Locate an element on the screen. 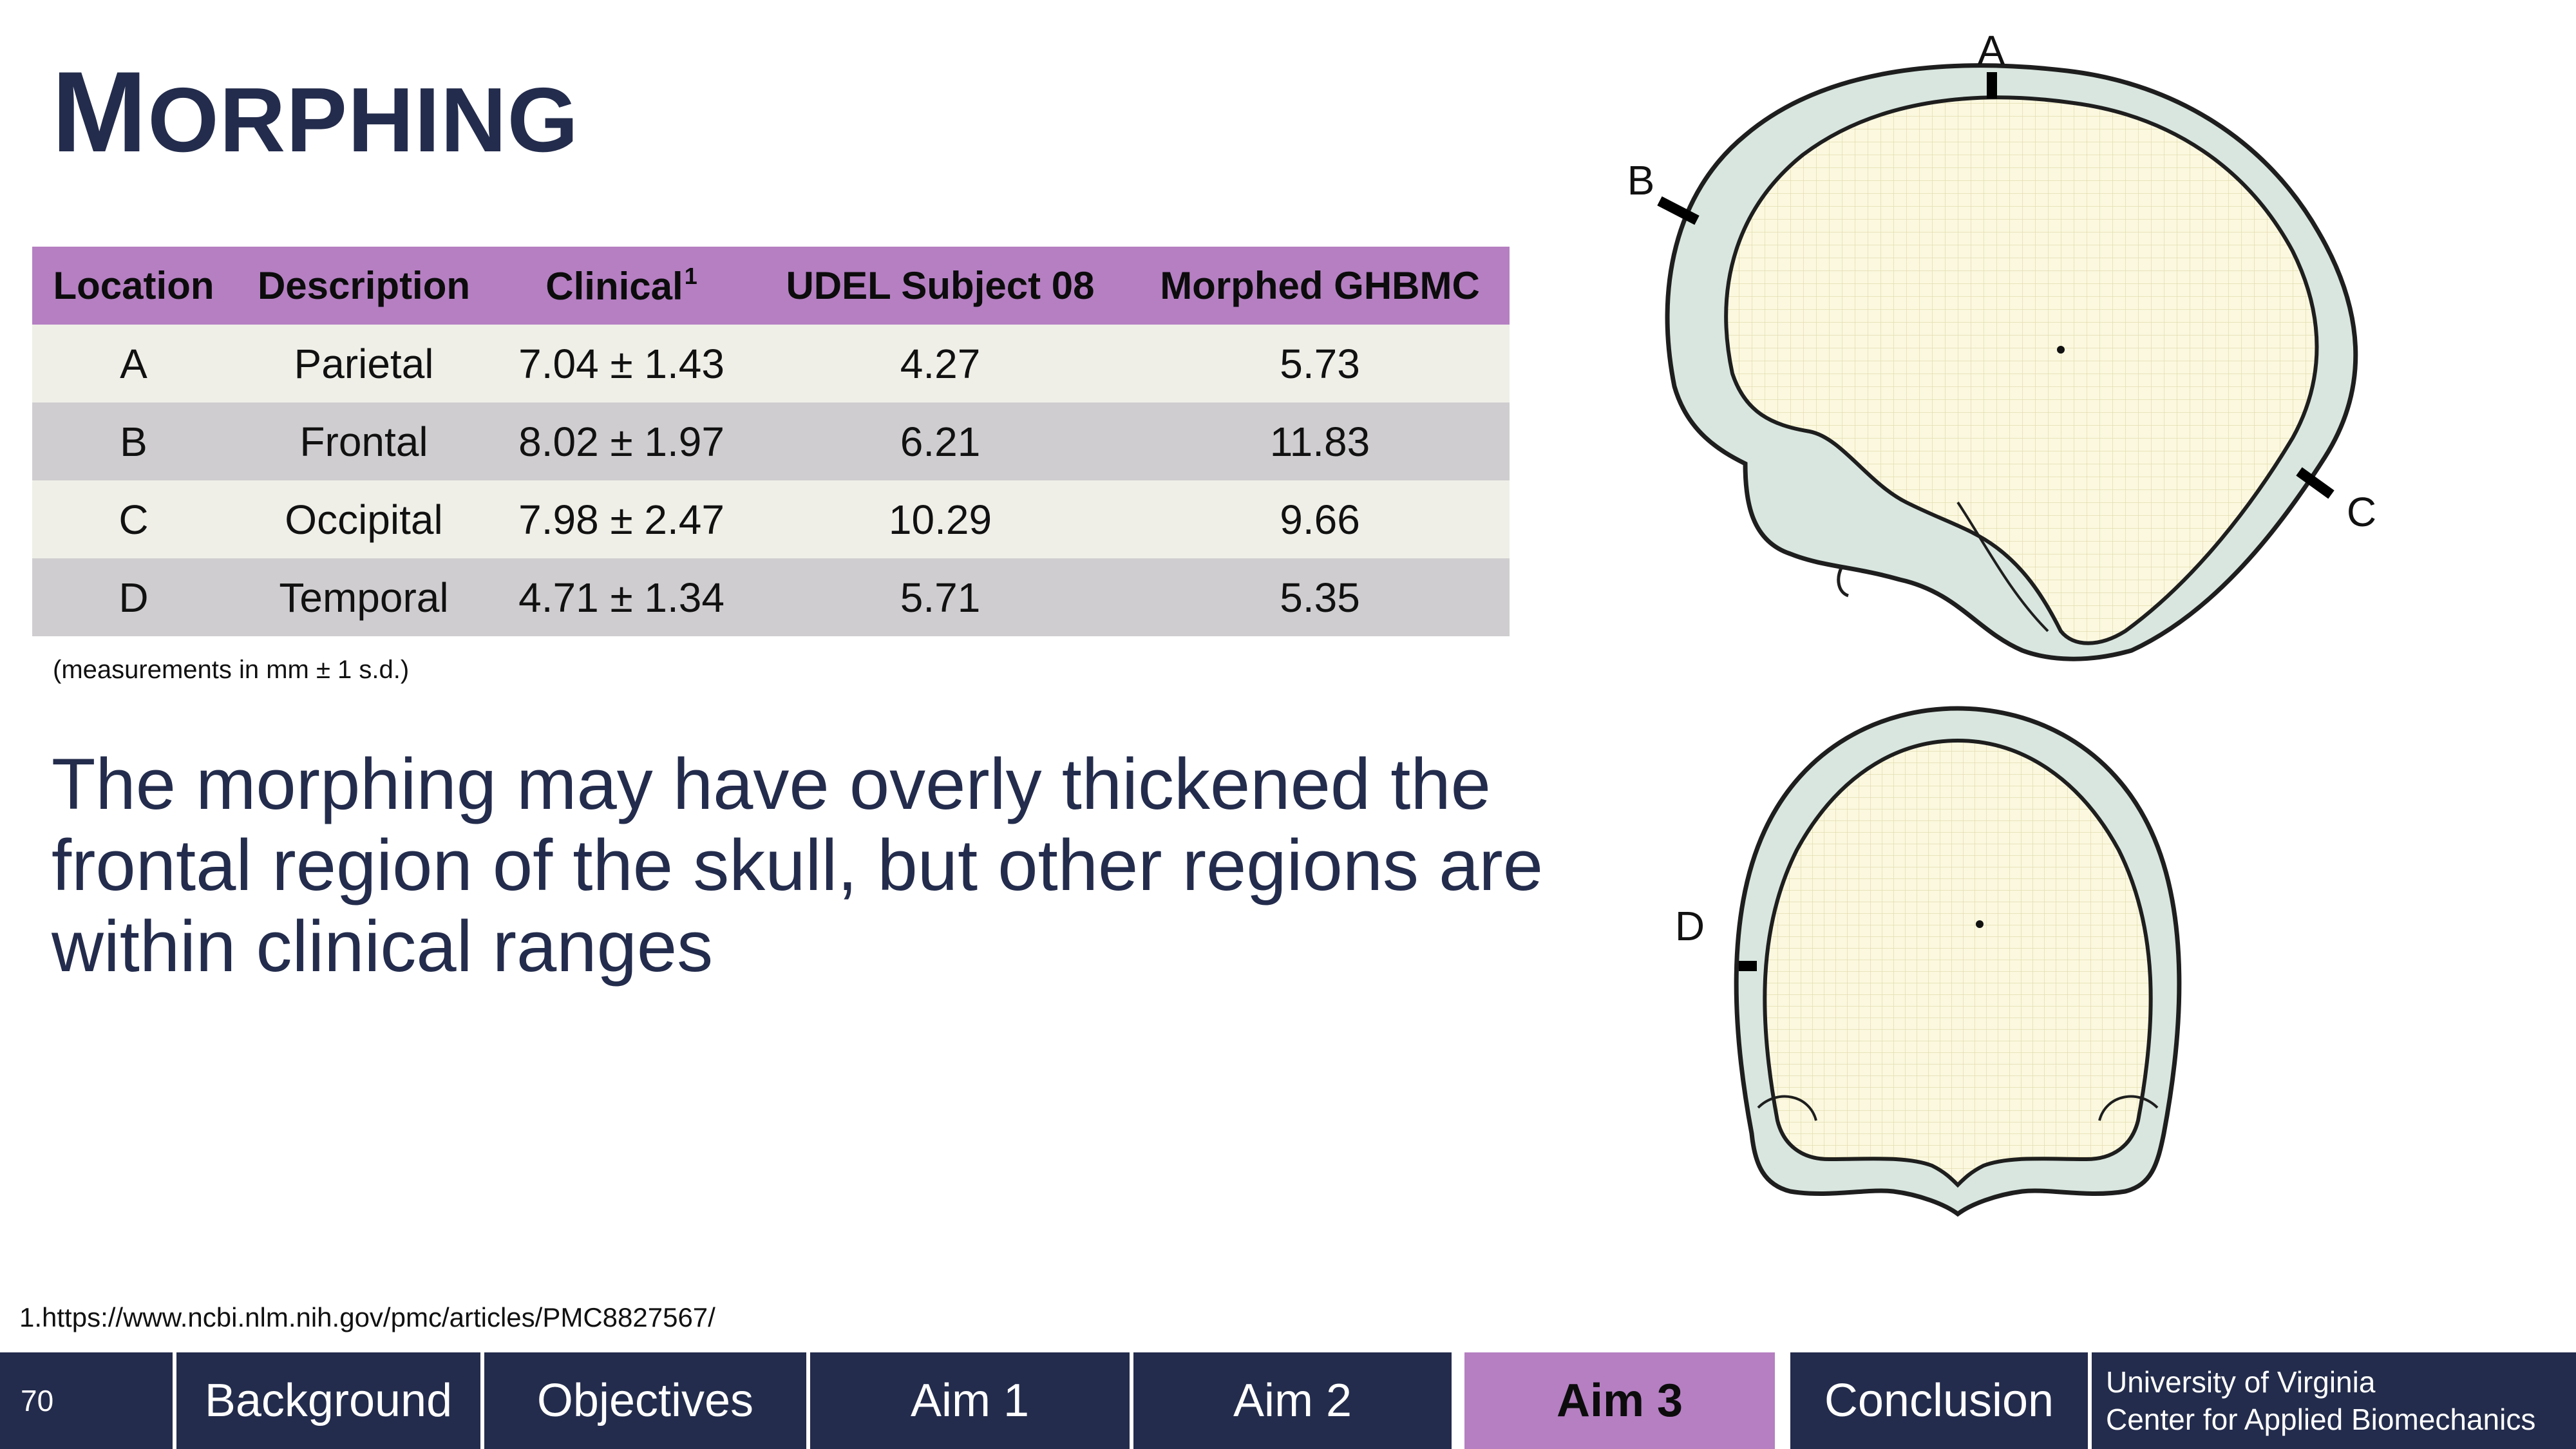 The image size is (2576, 1449). cell-udel: 10.29 is located at coordinates (940, 519).